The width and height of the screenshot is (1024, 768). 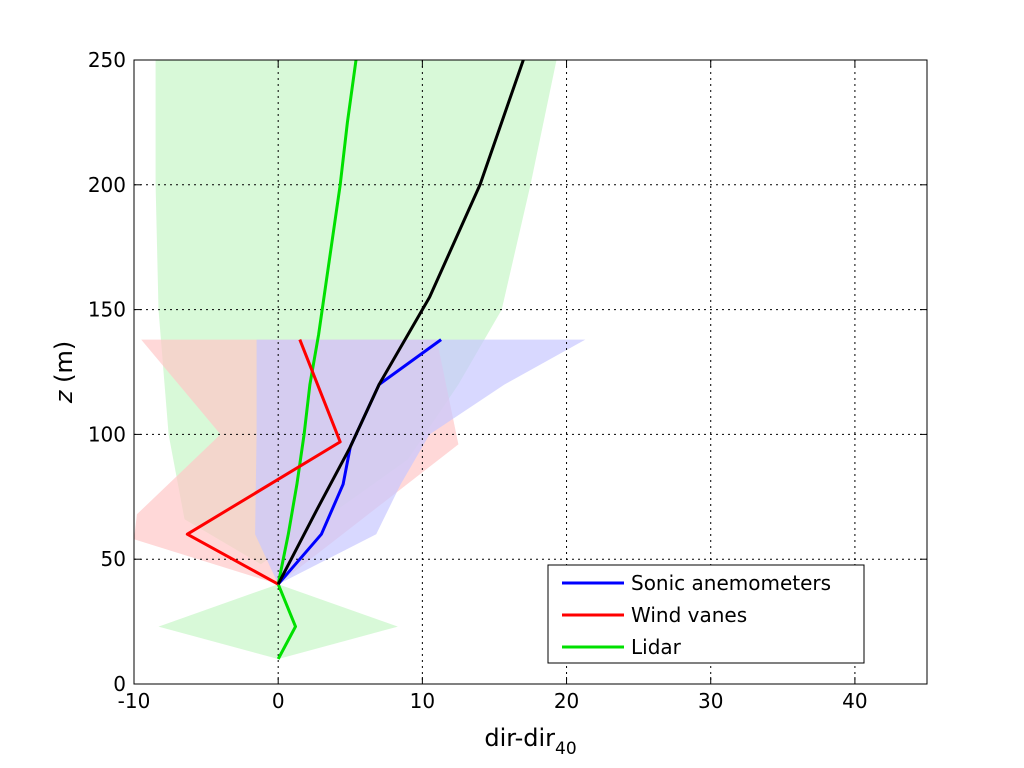 What do you see at coordinates (278, 621) in the screenshot?
I see `lidar-band-lower` at bounding box center [278, 621].